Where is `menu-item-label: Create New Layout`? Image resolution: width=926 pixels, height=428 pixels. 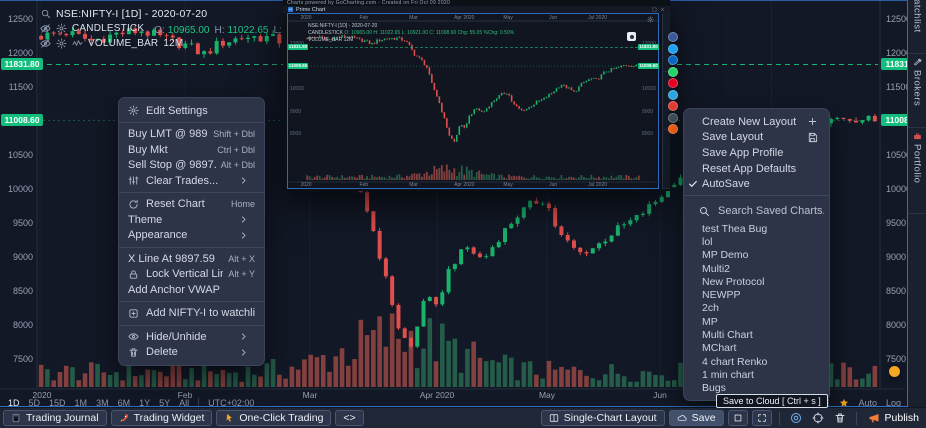 menu-item-label: Create New Layout is located at coordinates (749, 121).